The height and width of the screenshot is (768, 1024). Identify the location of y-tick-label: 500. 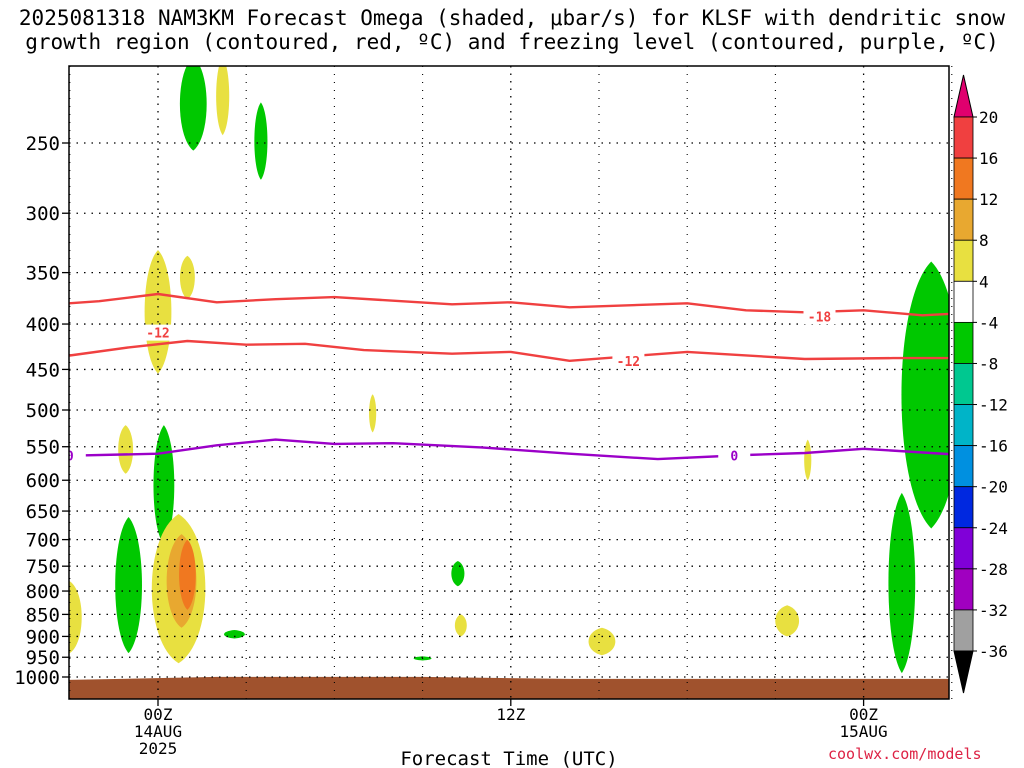
(43, 411).